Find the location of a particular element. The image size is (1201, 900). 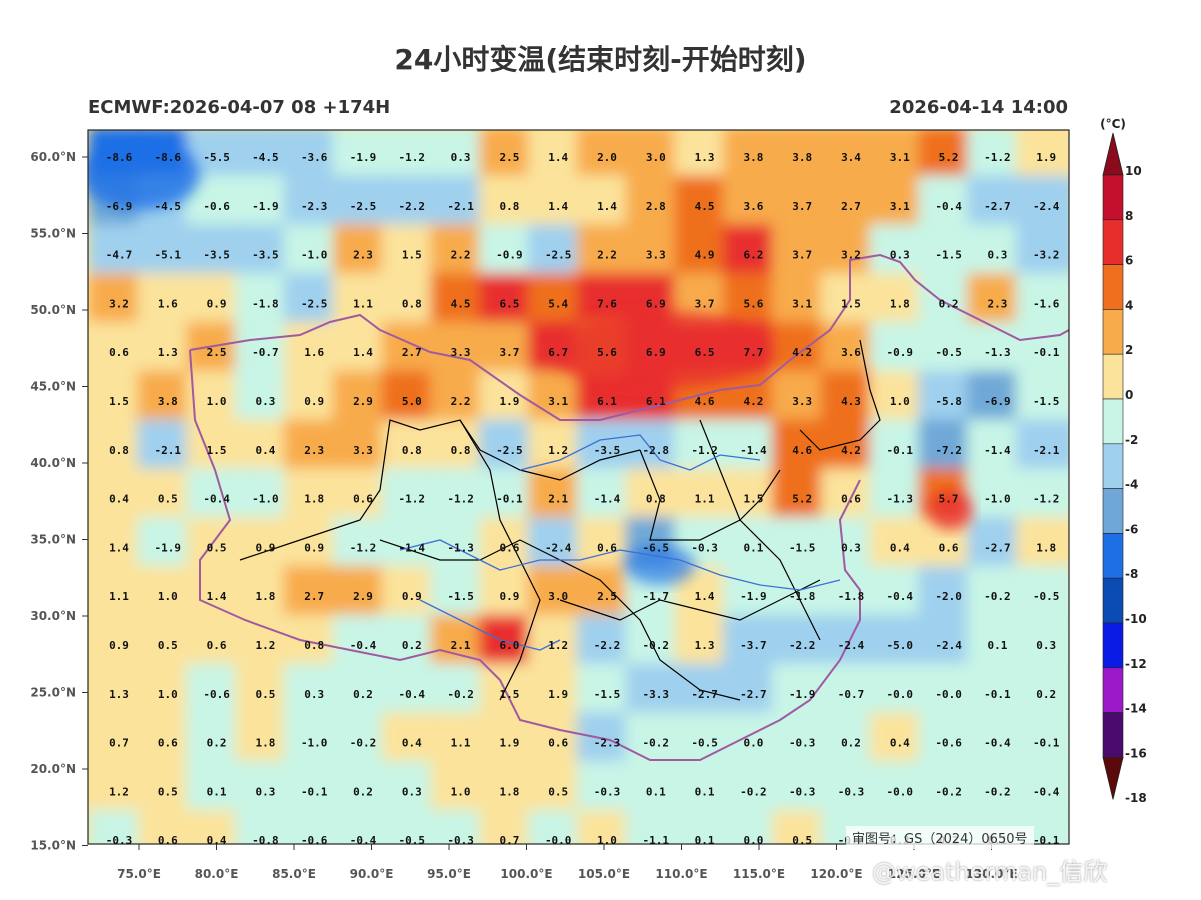

cold-spot is located at coordinates (660, 565).